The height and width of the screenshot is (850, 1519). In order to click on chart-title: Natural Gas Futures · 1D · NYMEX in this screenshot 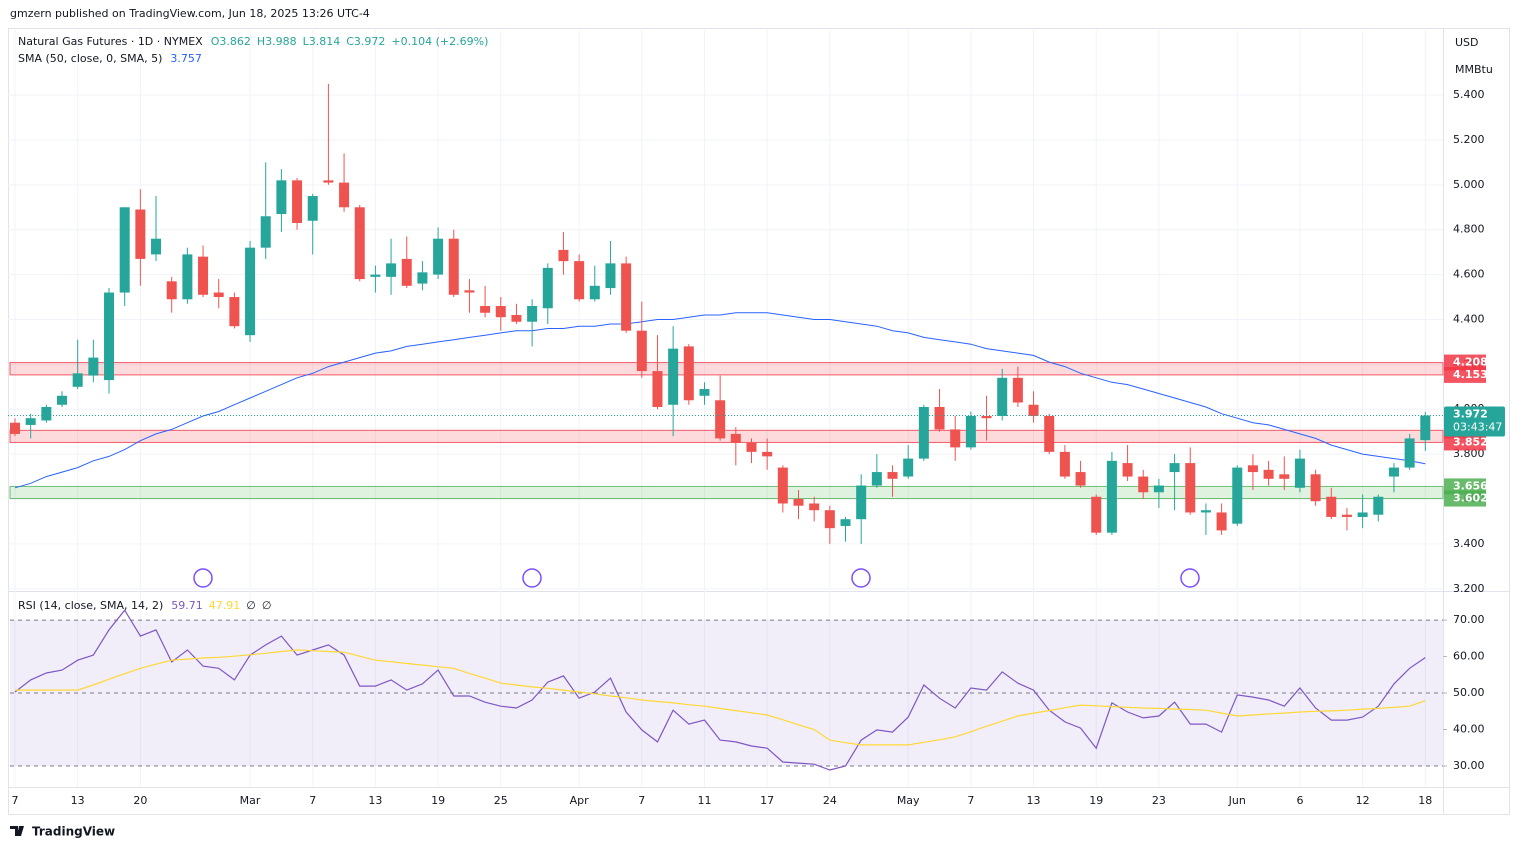, I will do `click(110, 41)`.